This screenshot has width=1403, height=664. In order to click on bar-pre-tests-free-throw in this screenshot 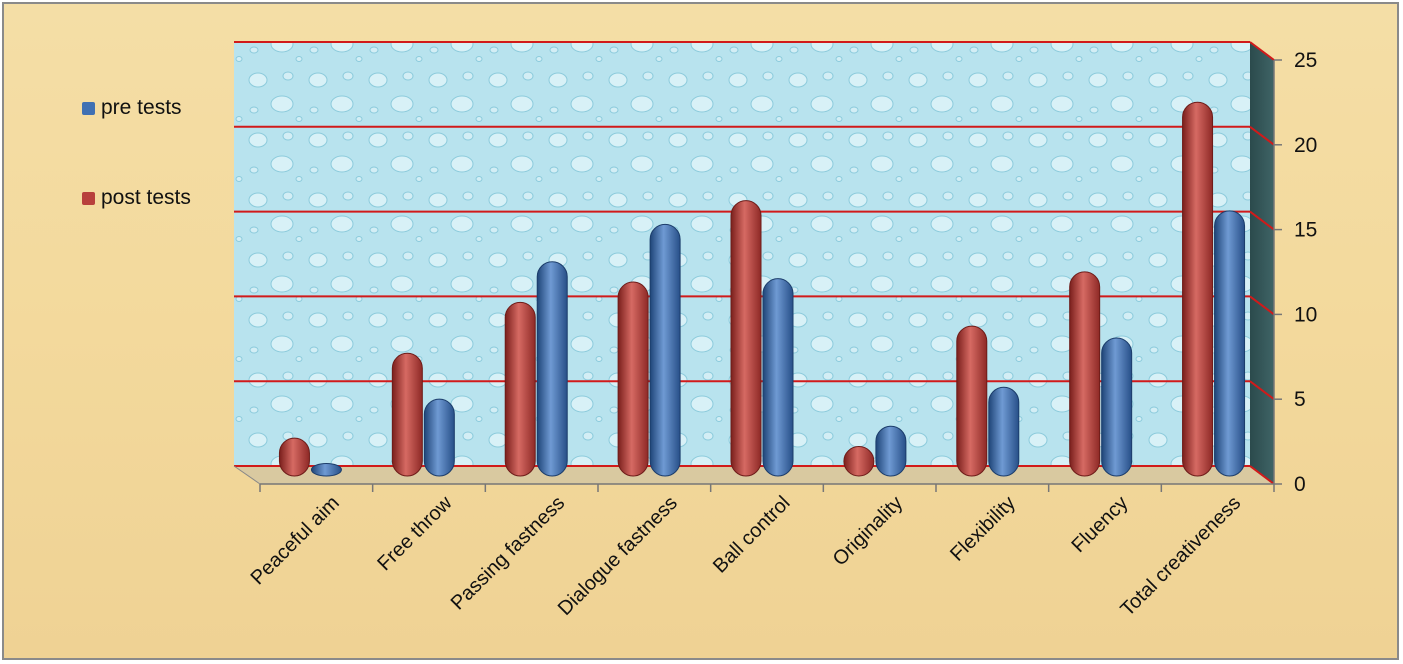, I will do `click(439, 437)`.